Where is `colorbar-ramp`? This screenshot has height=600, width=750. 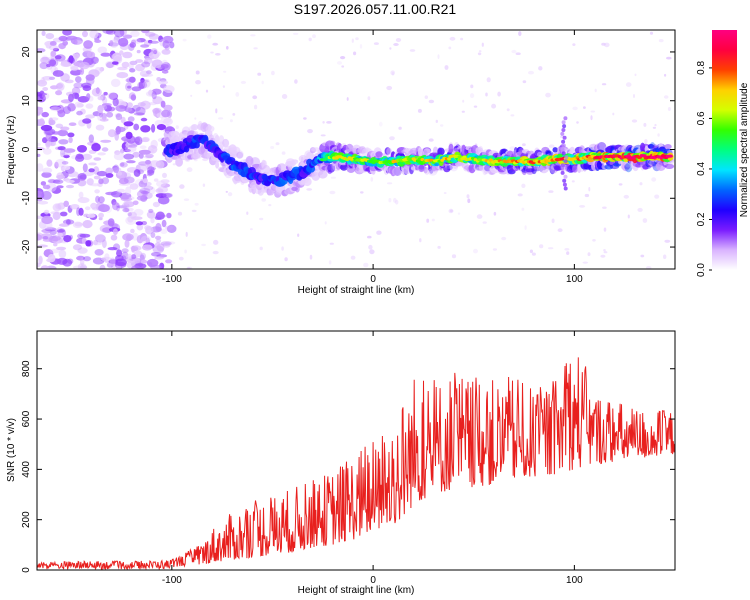
colorbar-ramp is located at coordinates (724, 150).